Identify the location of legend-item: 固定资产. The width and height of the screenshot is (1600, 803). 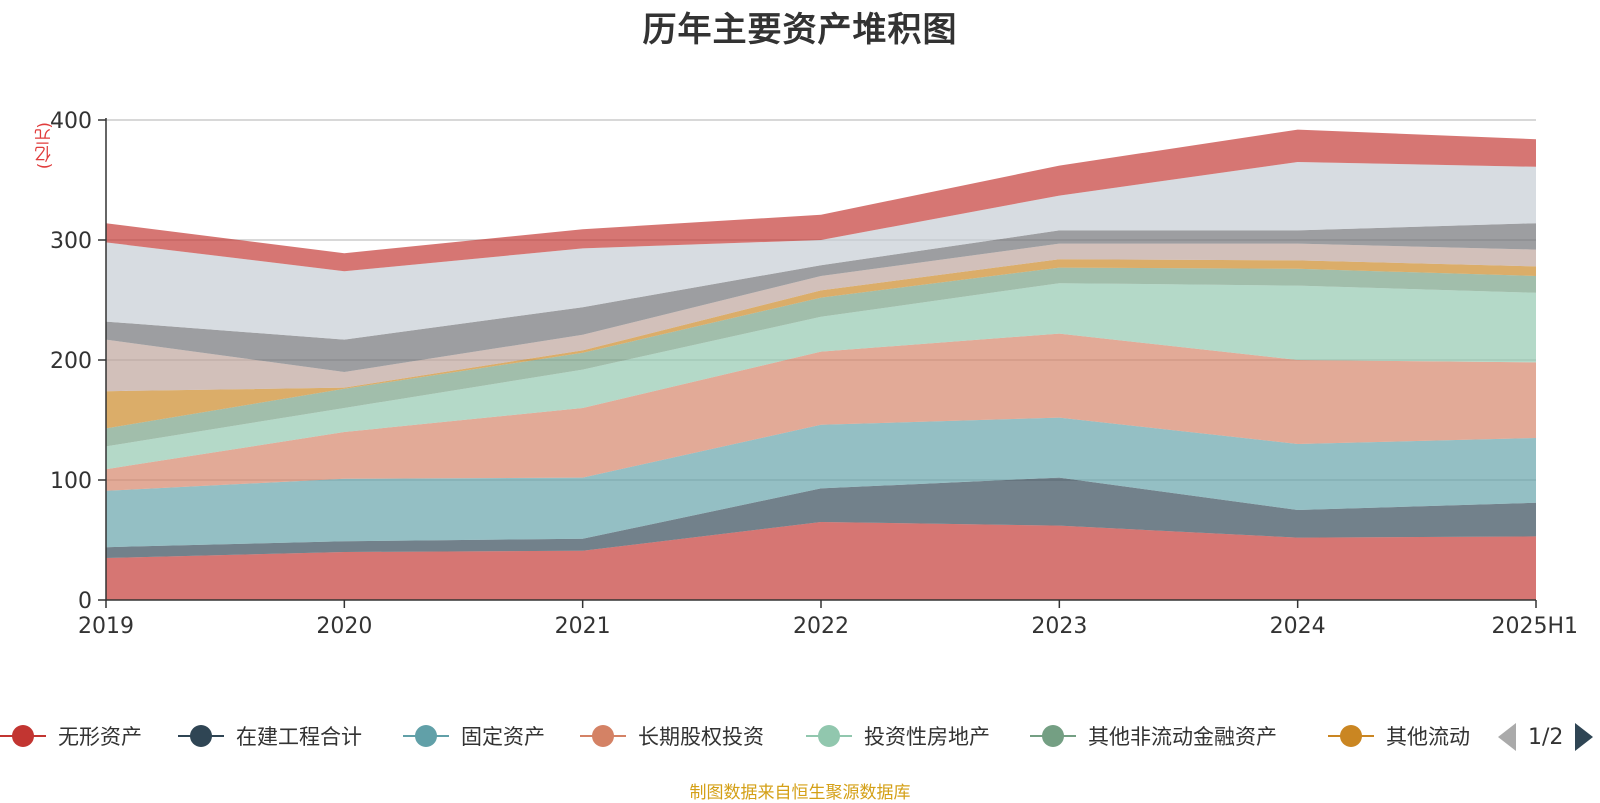
(474, 736).